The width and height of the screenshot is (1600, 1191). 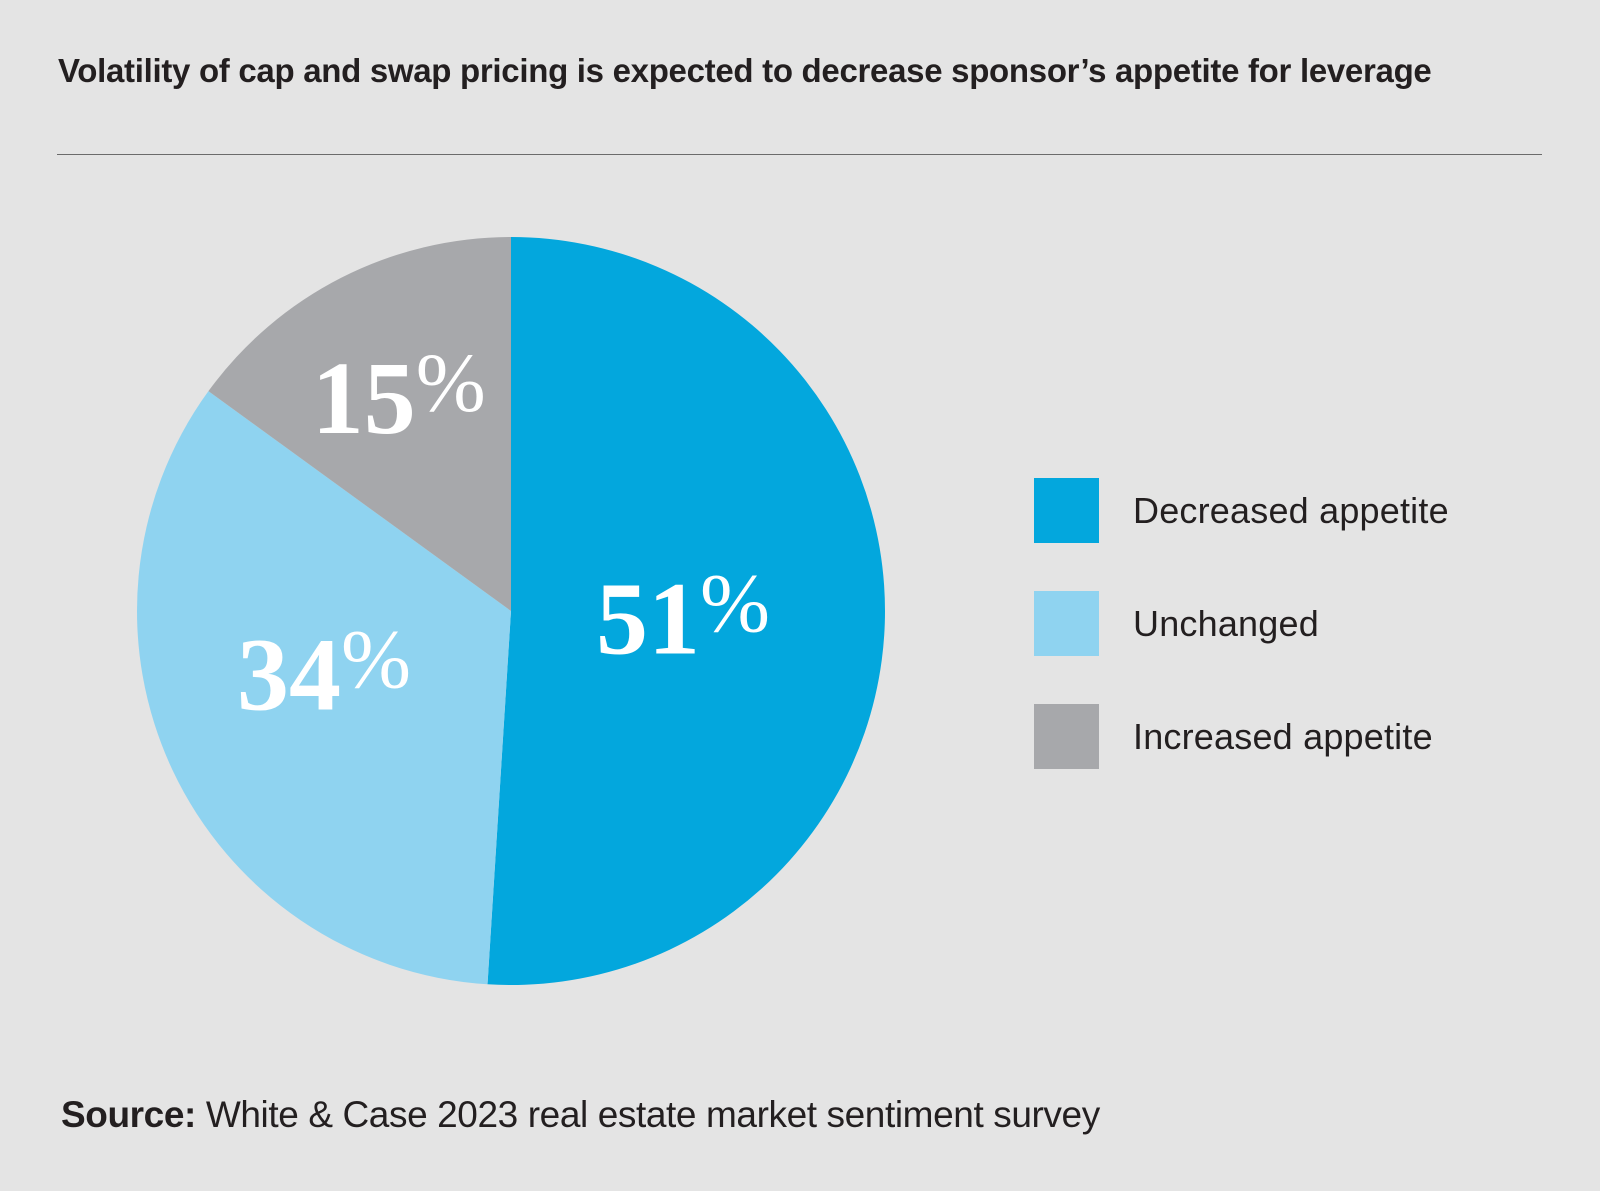 What do you see at coordinates (799, 154) in the screenshot?
I see `title-divider` at bounding box center [799, 154].